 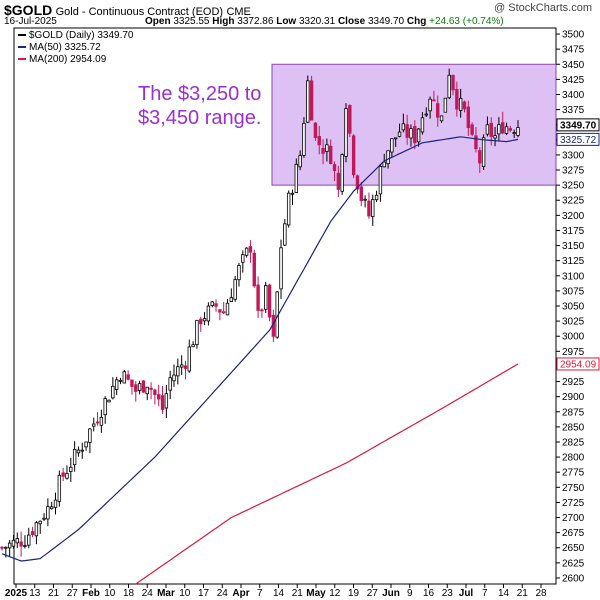 I want to click on x-tick-label: 9, so click(x=410, y=593).